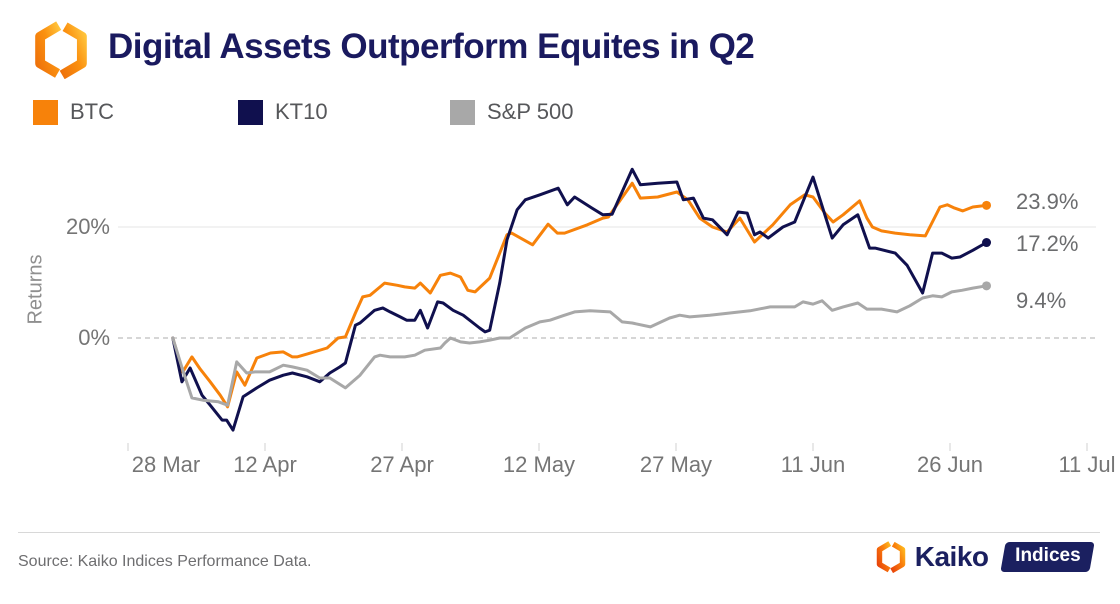 This screenshot has height=604, width=1120. What do you see at coordinates (88, 226) in the screenshot?
I see `y-tick-label-20%: 20%` at bounding box center [88, 226].